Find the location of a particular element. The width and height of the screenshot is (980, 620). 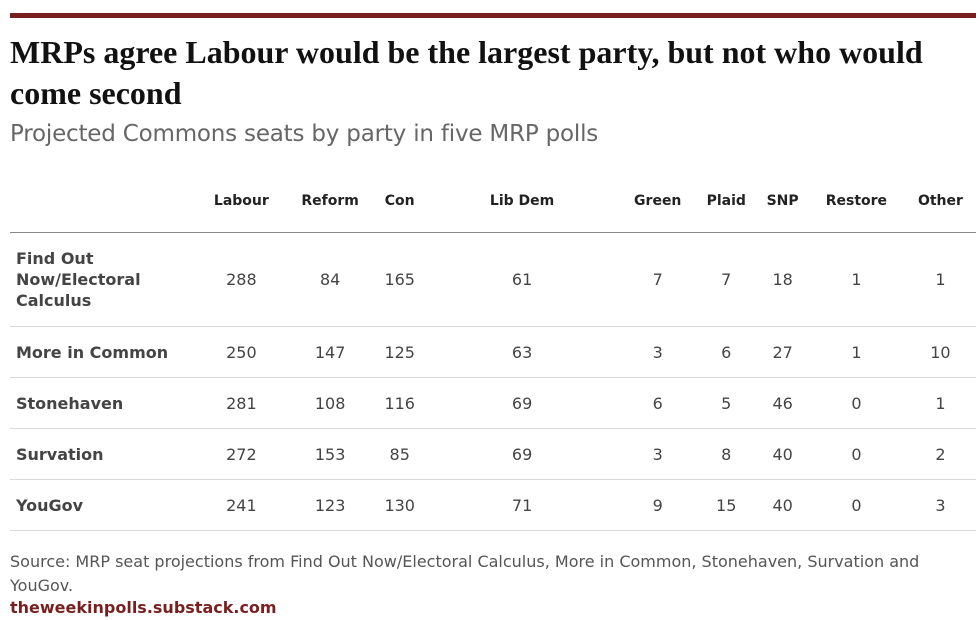

pollster-name: YouGov is located at coordinates (104, 505).